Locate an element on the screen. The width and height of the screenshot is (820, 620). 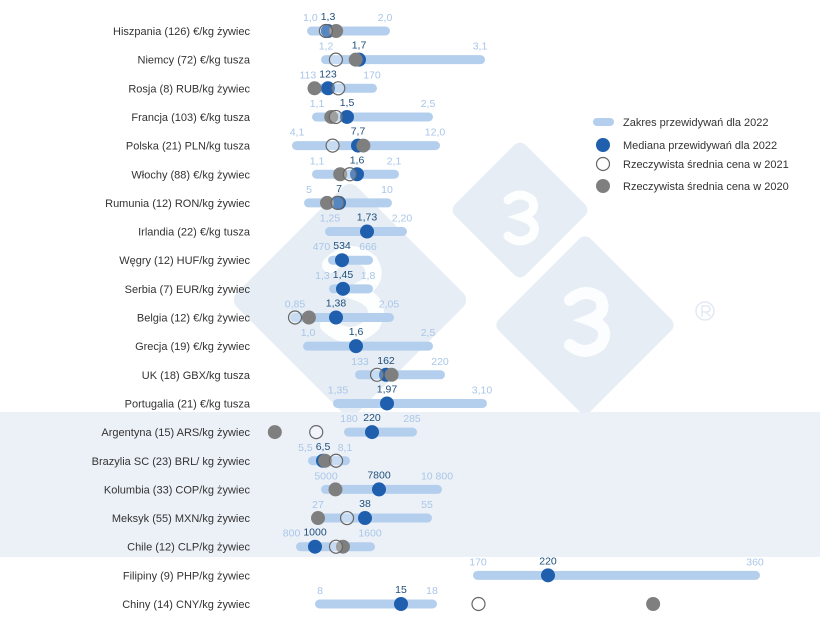
min-label: 1,0 is located at coordinates (308, 333).